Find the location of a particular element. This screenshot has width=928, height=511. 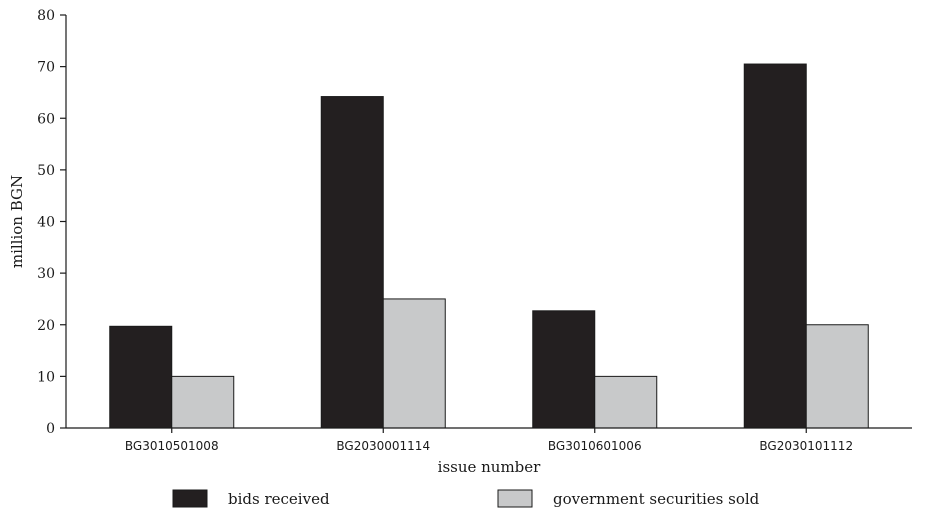

x-category-label: BG3010601006 is located at coordinates (595, 446).